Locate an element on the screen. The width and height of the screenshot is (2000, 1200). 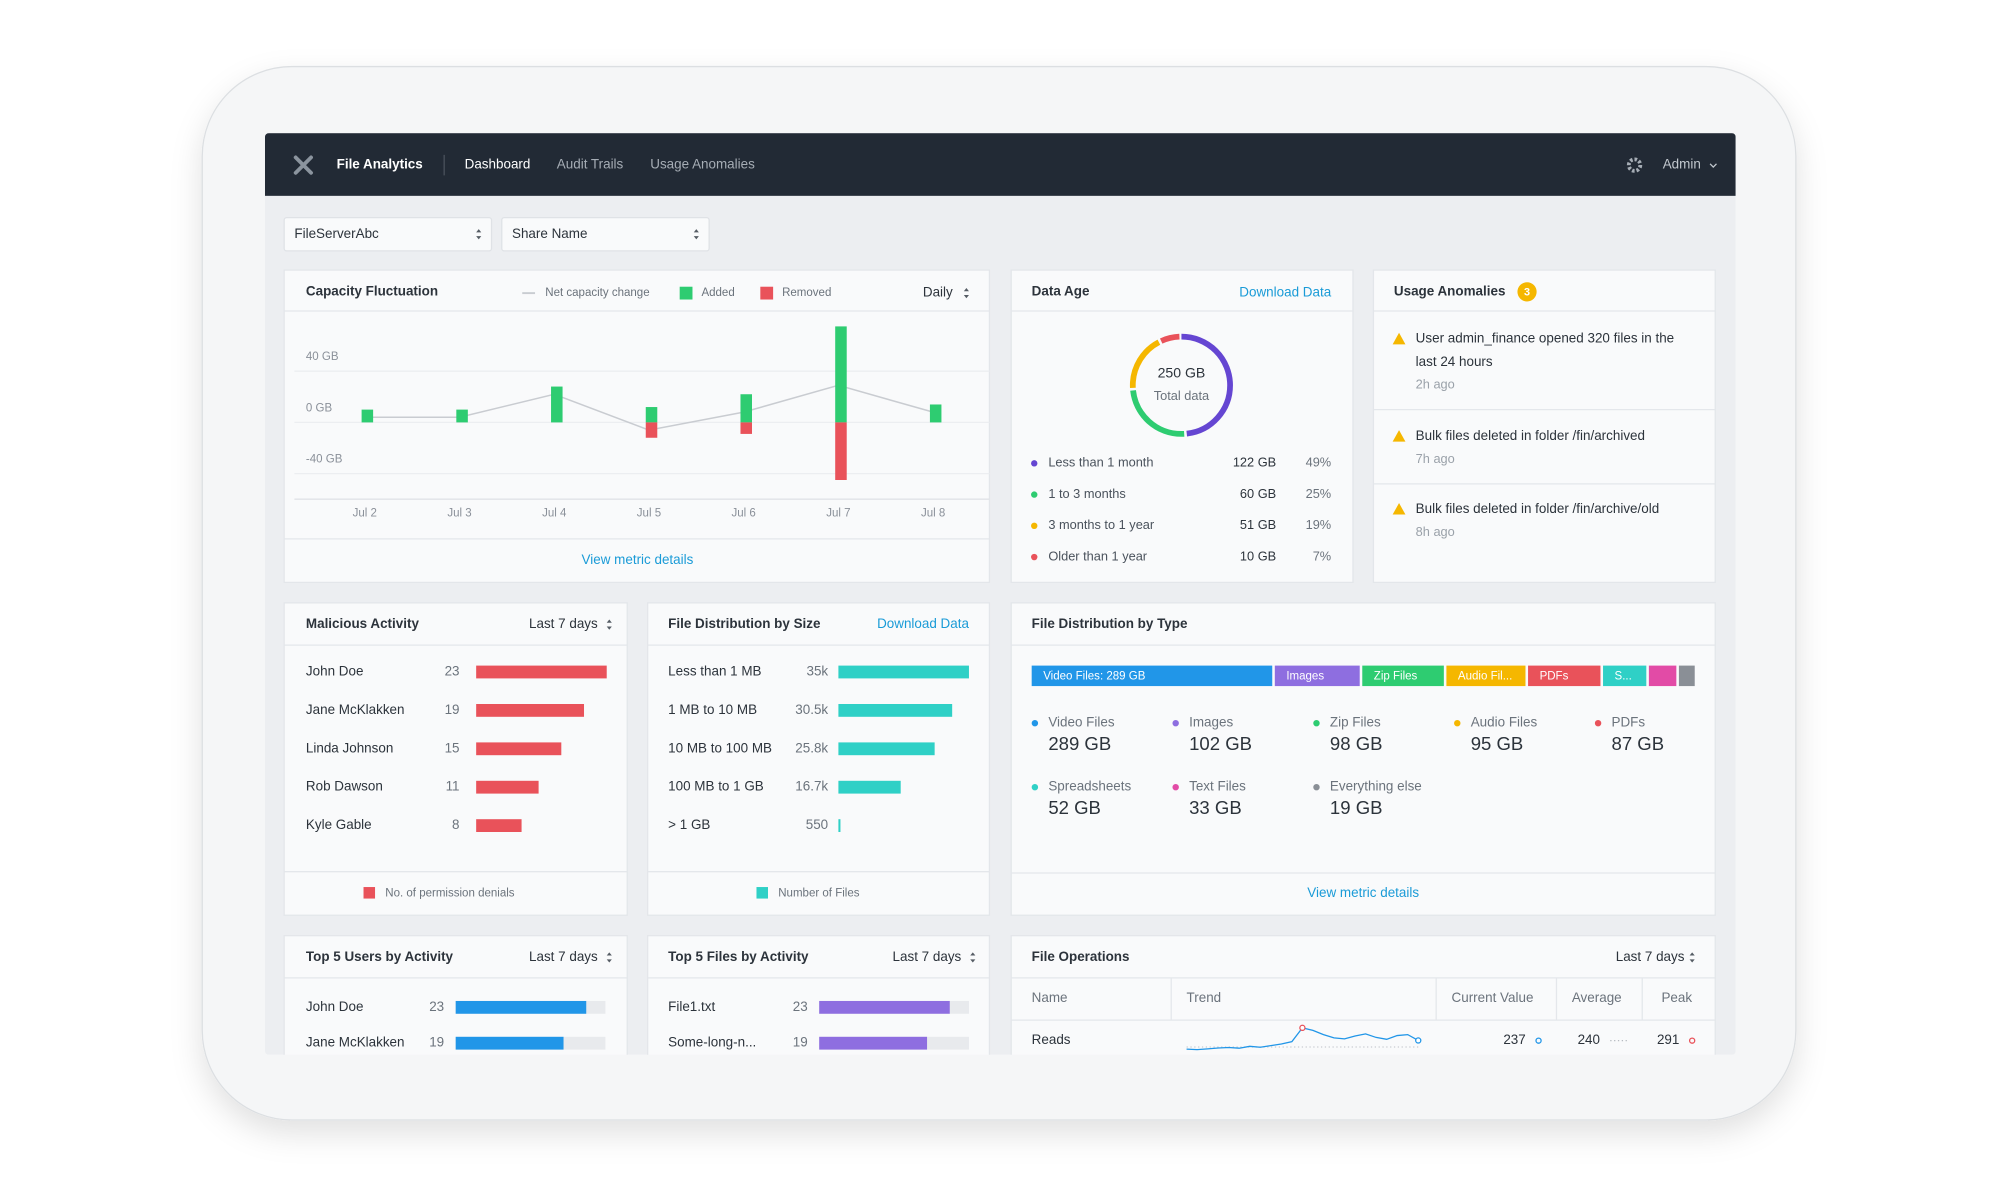
x-tick-label: Jul 2 is located at coordinates (365, 513).